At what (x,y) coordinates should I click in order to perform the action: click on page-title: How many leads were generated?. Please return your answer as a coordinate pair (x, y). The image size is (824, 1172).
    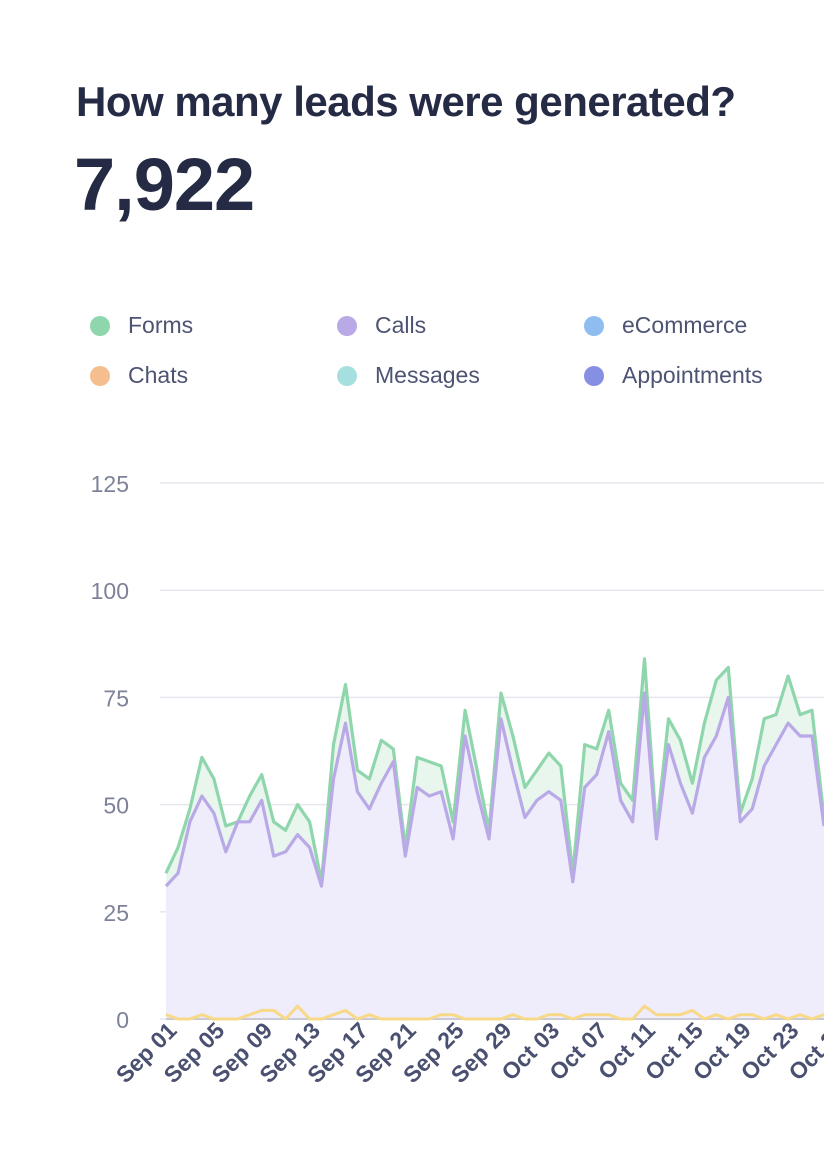
    Looking at the image, I should click on (406, 101).